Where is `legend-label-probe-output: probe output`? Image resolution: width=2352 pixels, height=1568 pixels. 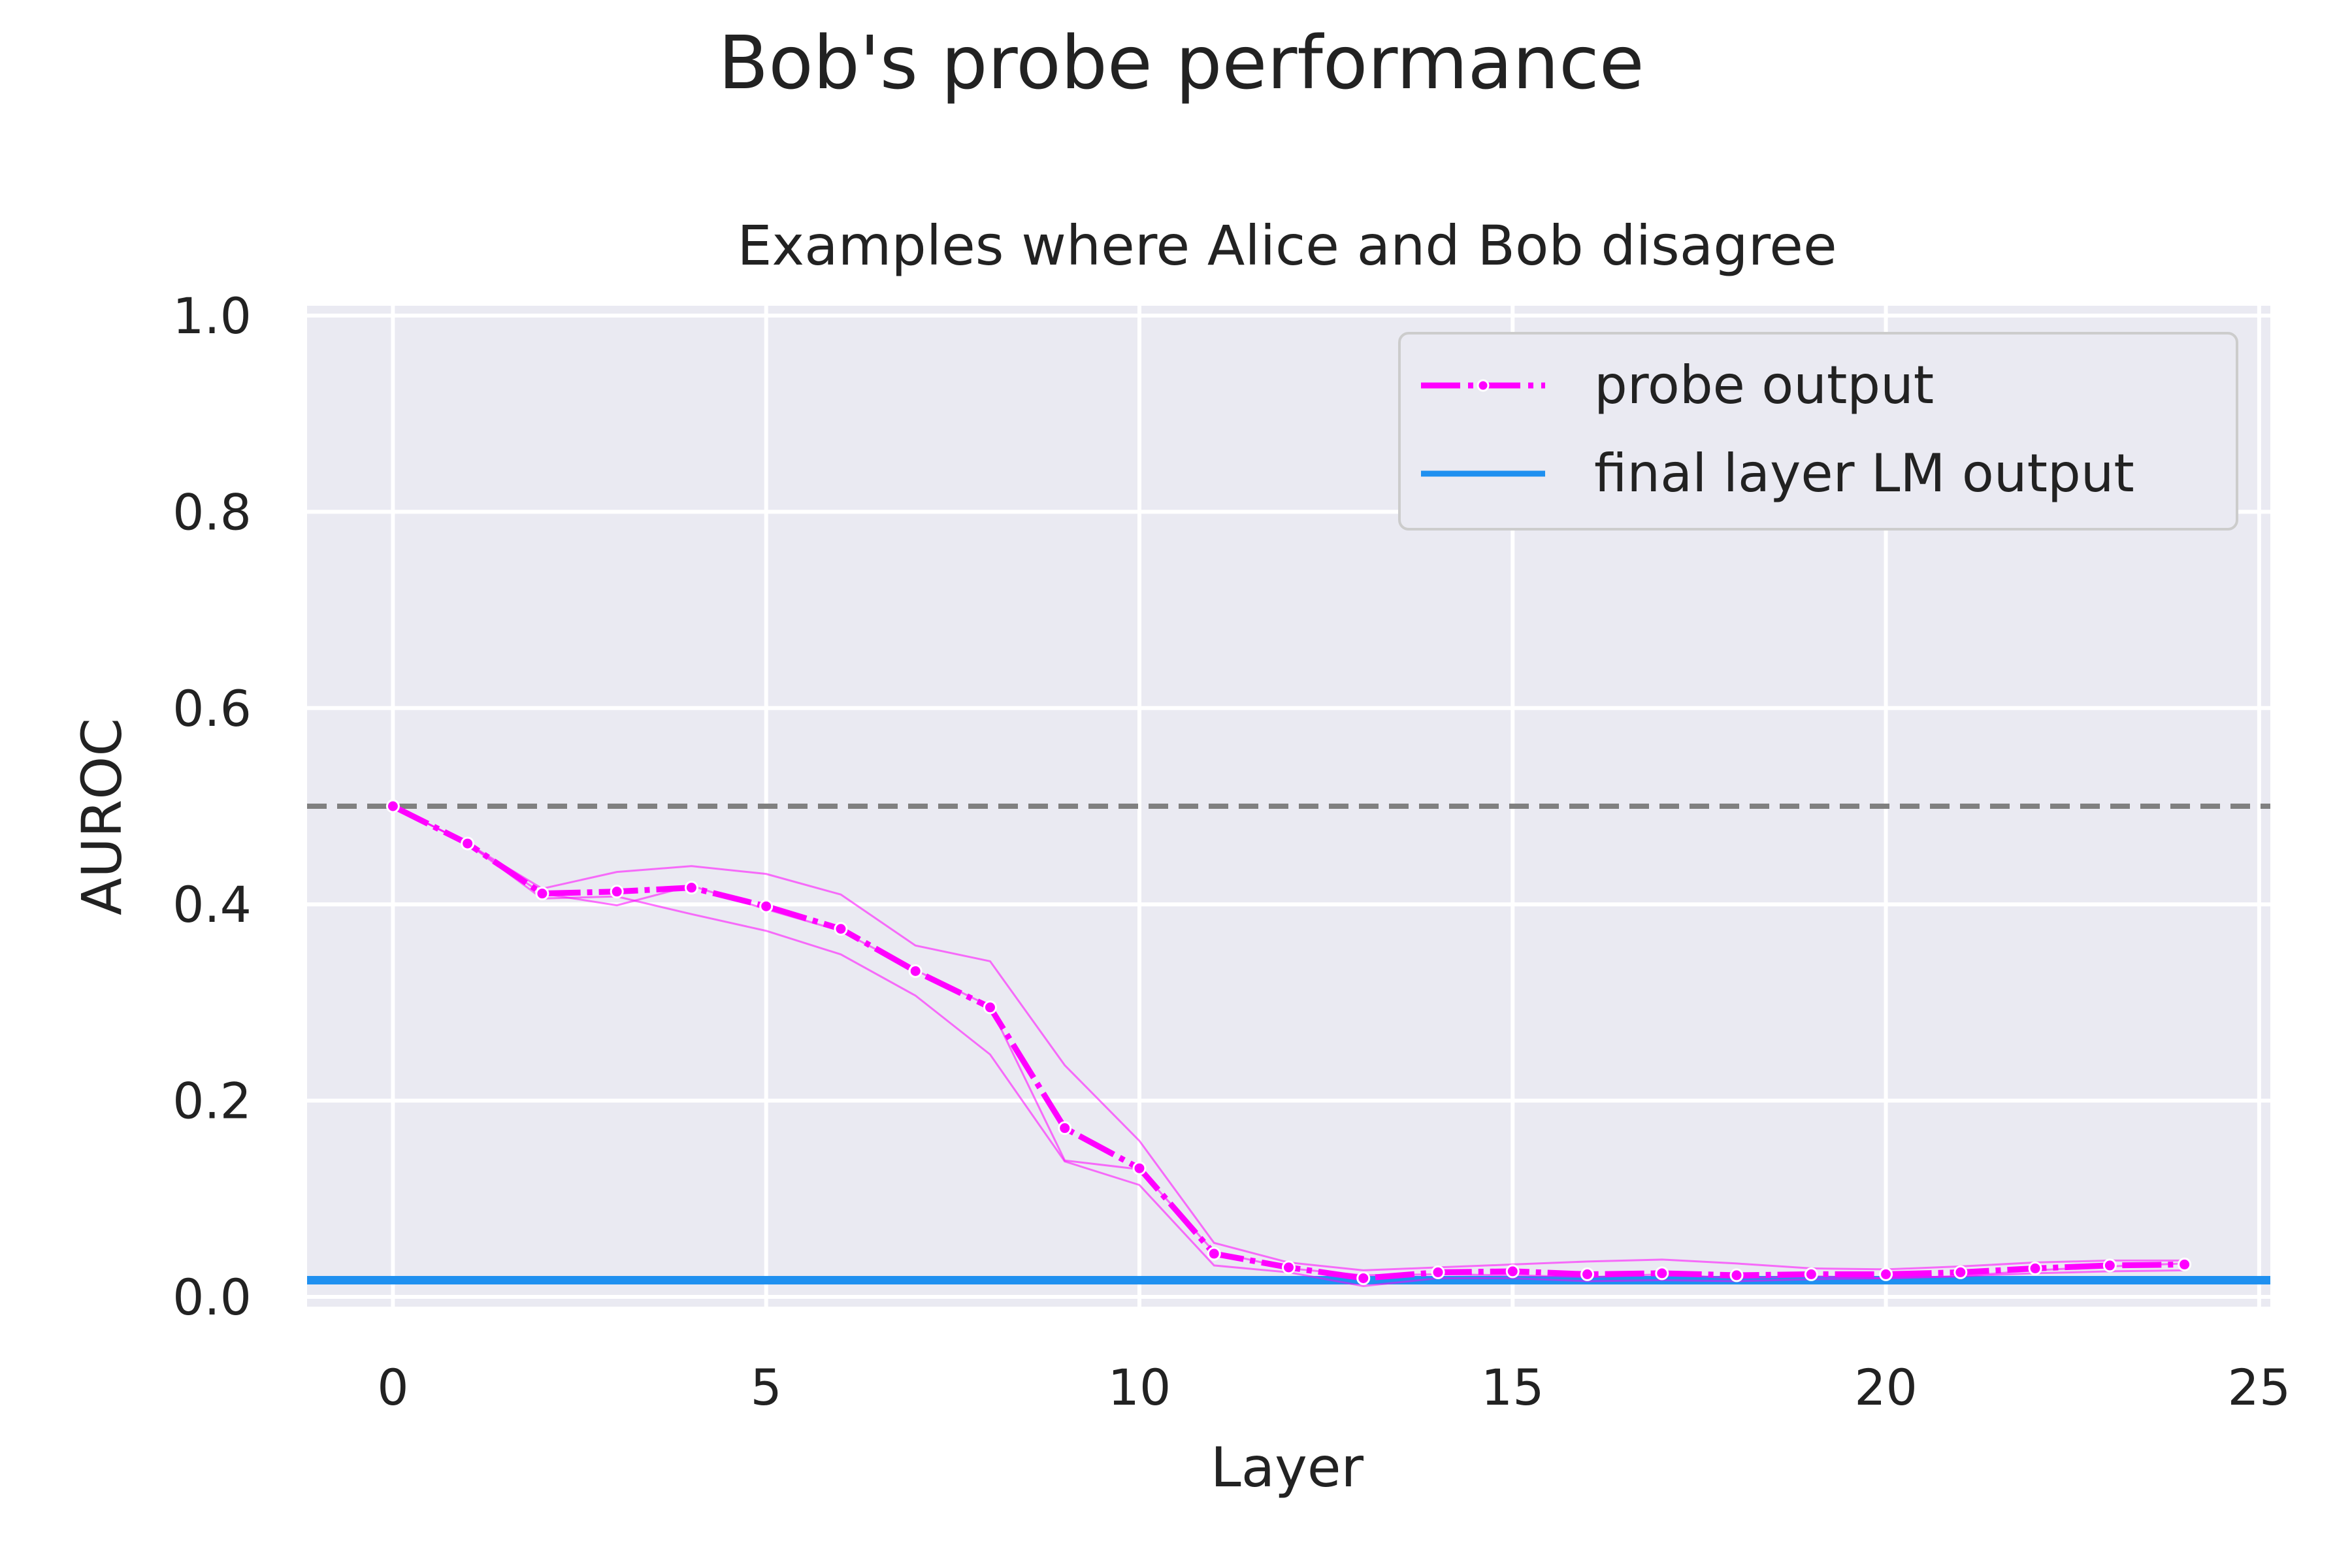 legend-label-probe-output: probe output is located at coordinates (1764, 385).